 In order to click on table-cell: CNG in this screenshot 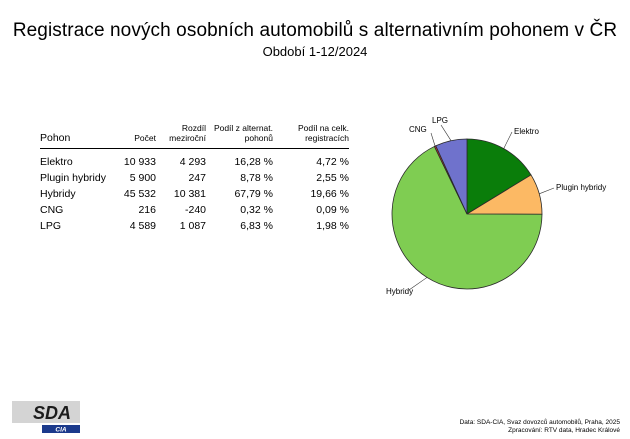, I will do `click(52, 210)`.